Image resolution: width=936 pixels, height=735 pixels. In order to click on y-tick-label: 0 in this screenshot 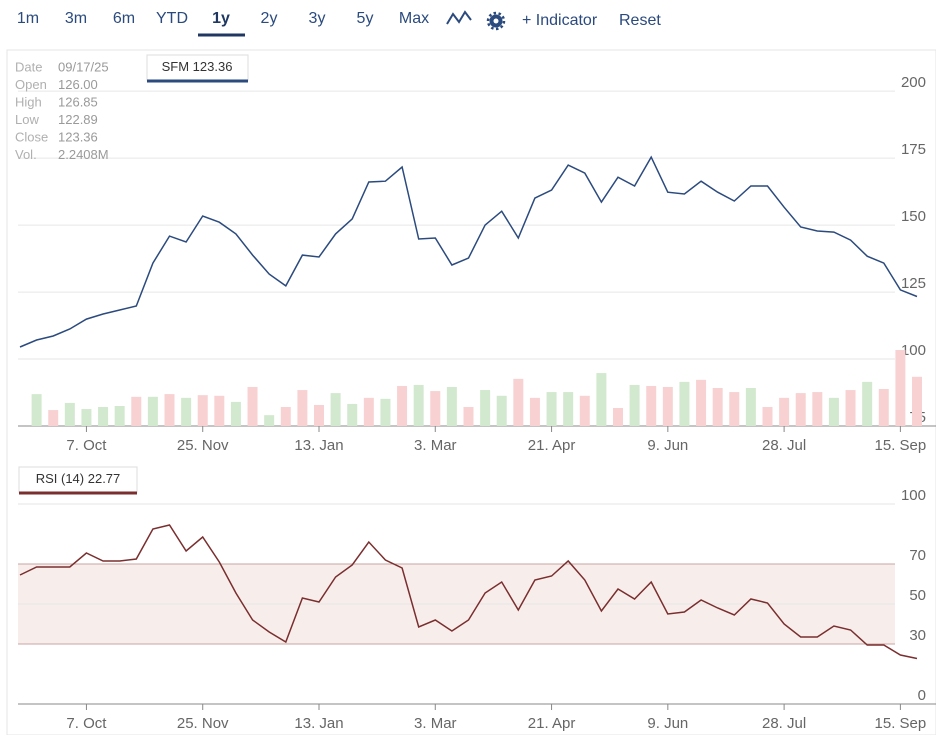, I will do `click(922, 695)`.